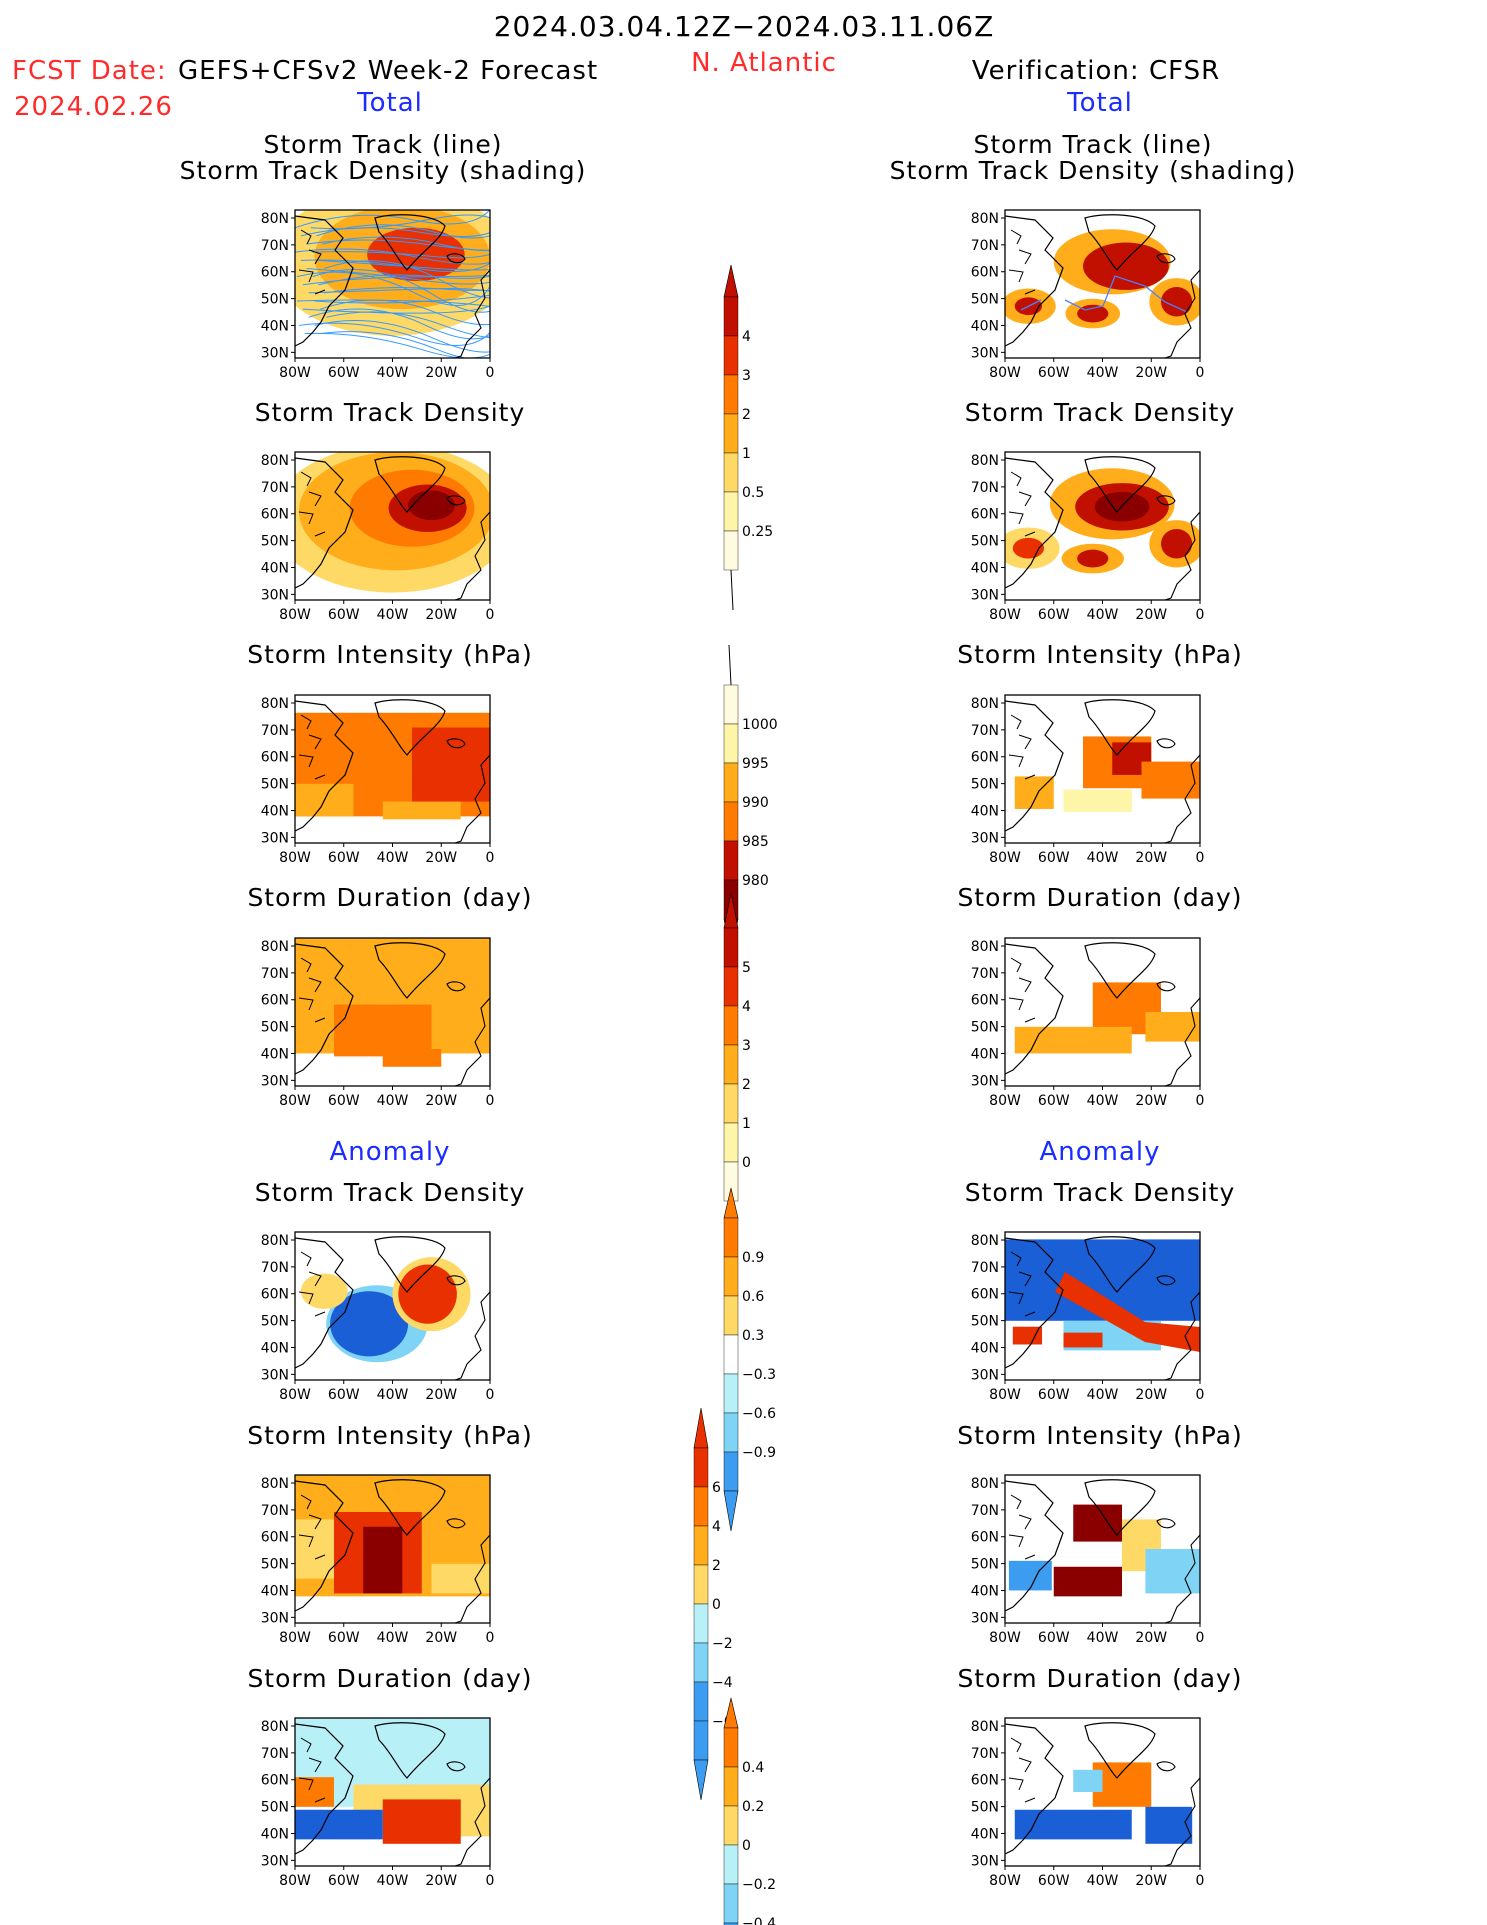 Image resolution: width=1487 pixels, height=1925 pixels. I want to click on map-anom-duration-forecast: 80N 70N 60N 50N 40N 30N 80W 60W 40W 20W 0, so click(377, 1803).